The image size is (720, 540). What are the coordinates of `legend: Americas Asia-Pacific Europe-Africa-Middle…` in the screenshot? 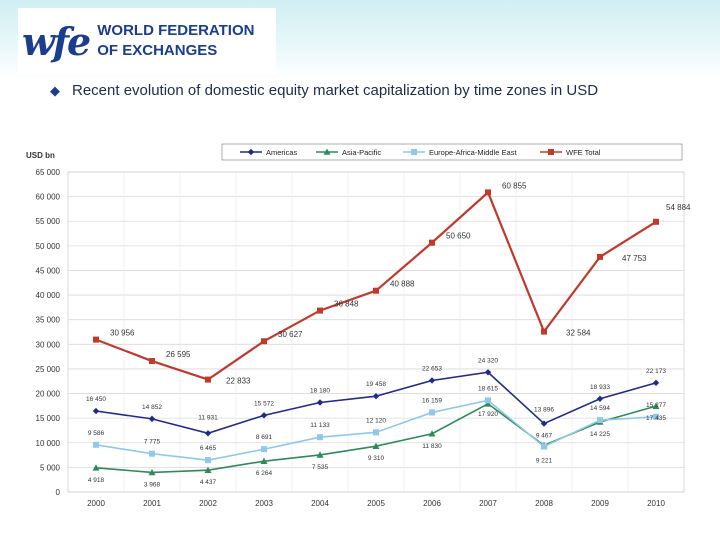 It's located at (452, 152).